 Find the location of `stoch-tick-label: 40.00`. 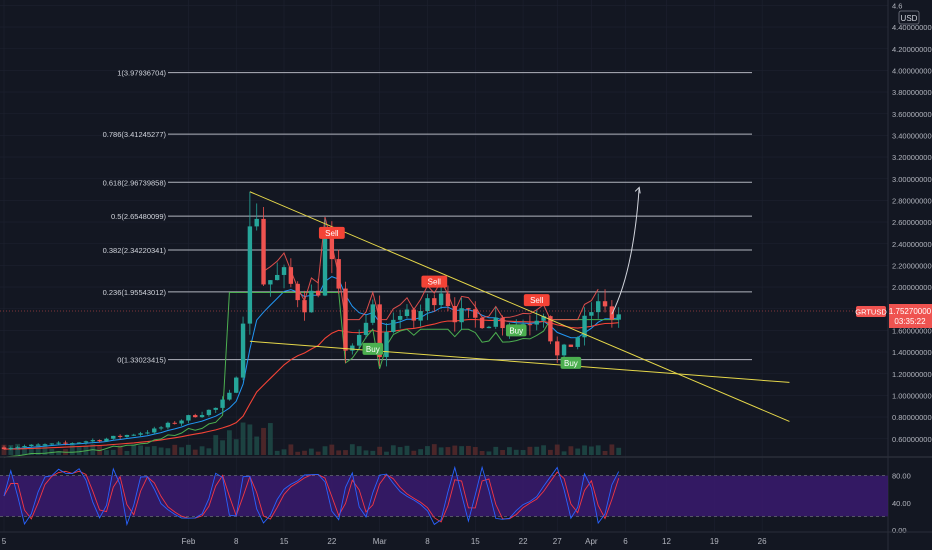

stoch-tick-label: 40.00 is located at coordinates (901, 503).